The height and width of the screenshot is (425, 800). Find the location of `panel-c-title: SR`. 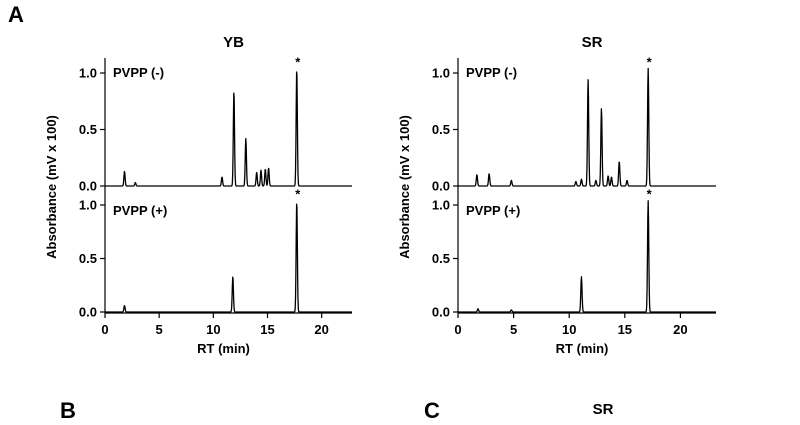

panel-c-title: SR is located at coordinates (603, 409).